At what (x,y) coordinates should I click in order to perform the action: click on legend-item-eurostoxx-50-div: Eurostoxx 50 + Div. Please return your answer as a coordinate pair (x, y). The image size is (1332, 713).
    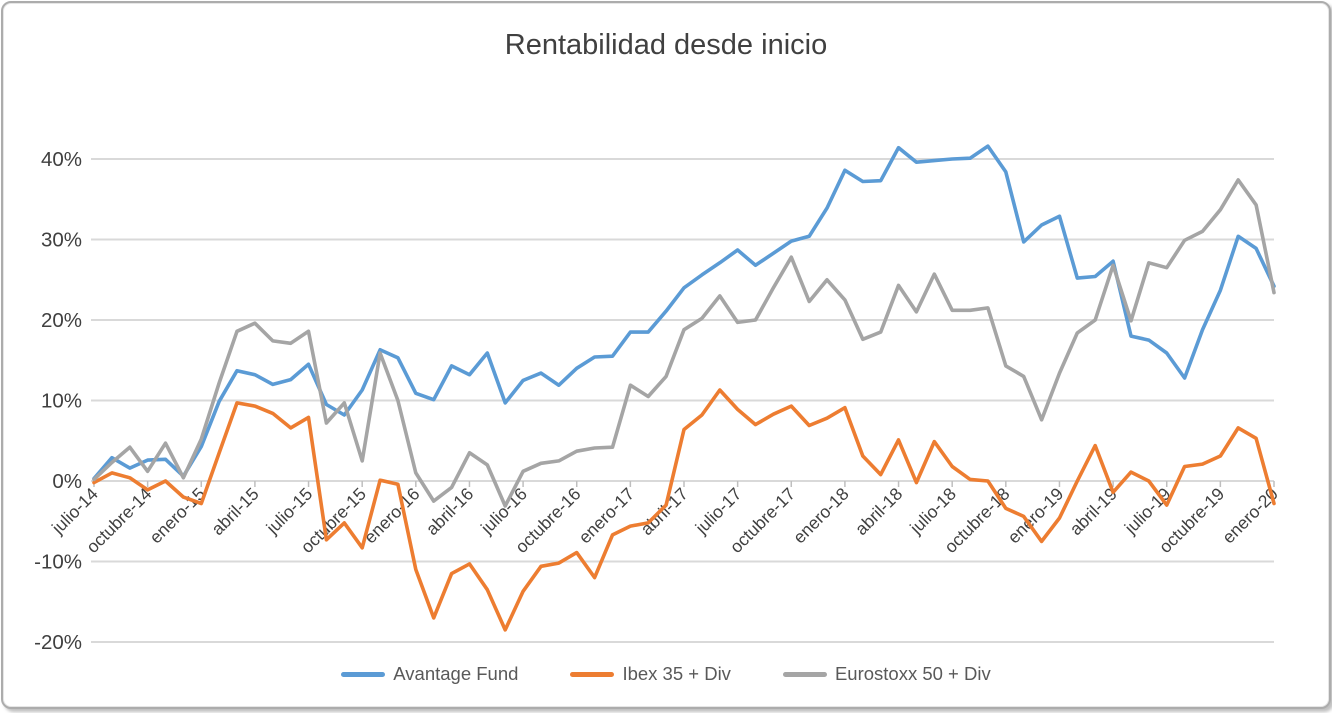
    Looking at the image, I should click on (886, 674).